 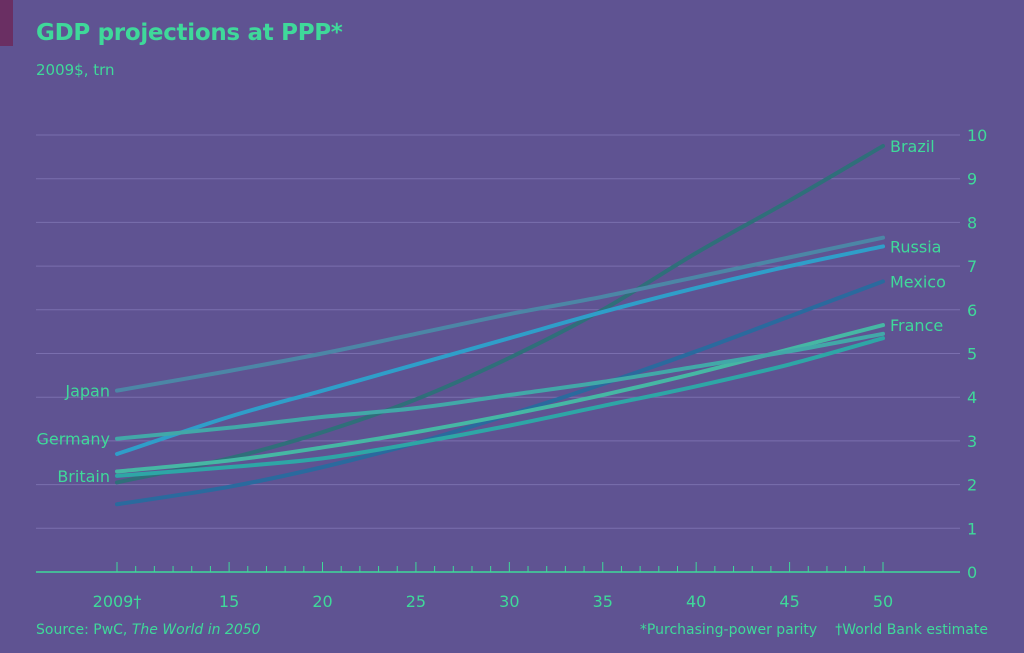 What do you see at coordinates (972, 397) in the screenshot?
I see `y-tick-label: 4` at bounding box center [972, 397].